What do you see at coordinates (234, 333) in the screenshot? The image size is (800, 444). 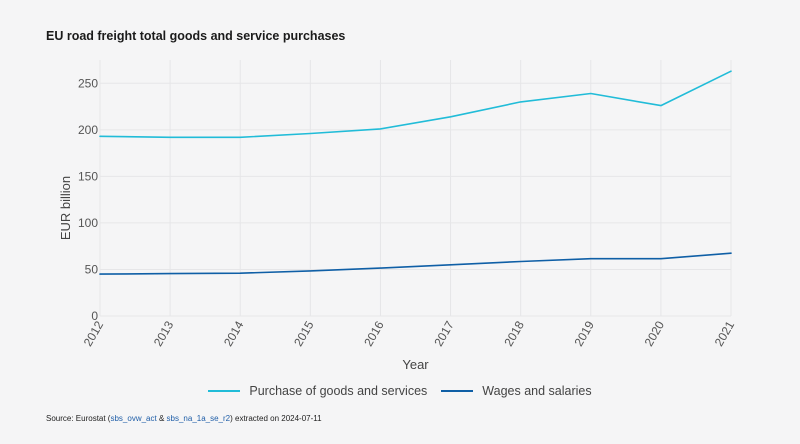 I see `x-tick-label-2014: 2014` at bounding box center [234, 333].